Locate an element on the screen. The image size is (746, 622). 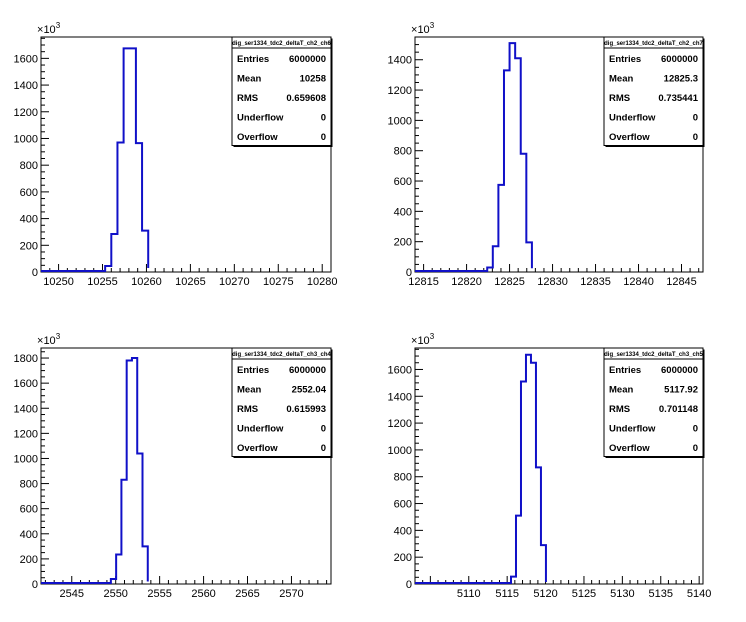
x-tick-label: 5125 is located at coordinates (584, 594).